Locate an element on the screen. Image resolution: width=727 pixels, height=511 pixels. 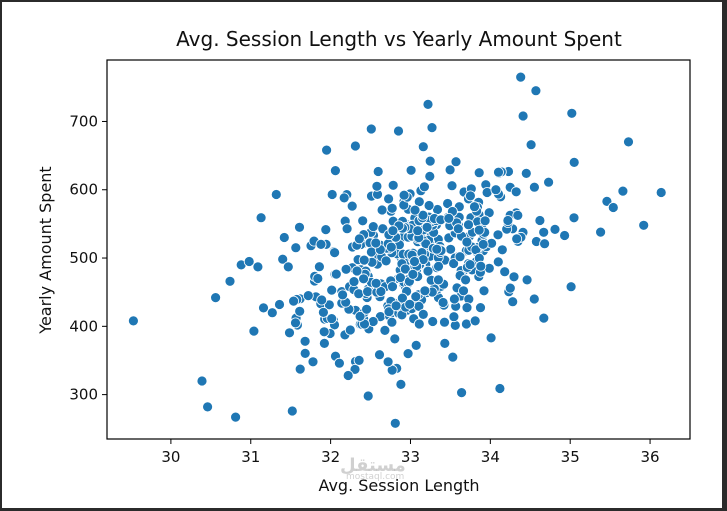
y-axis: 300 400 500 600 700 is located at coordinates (88, 258).